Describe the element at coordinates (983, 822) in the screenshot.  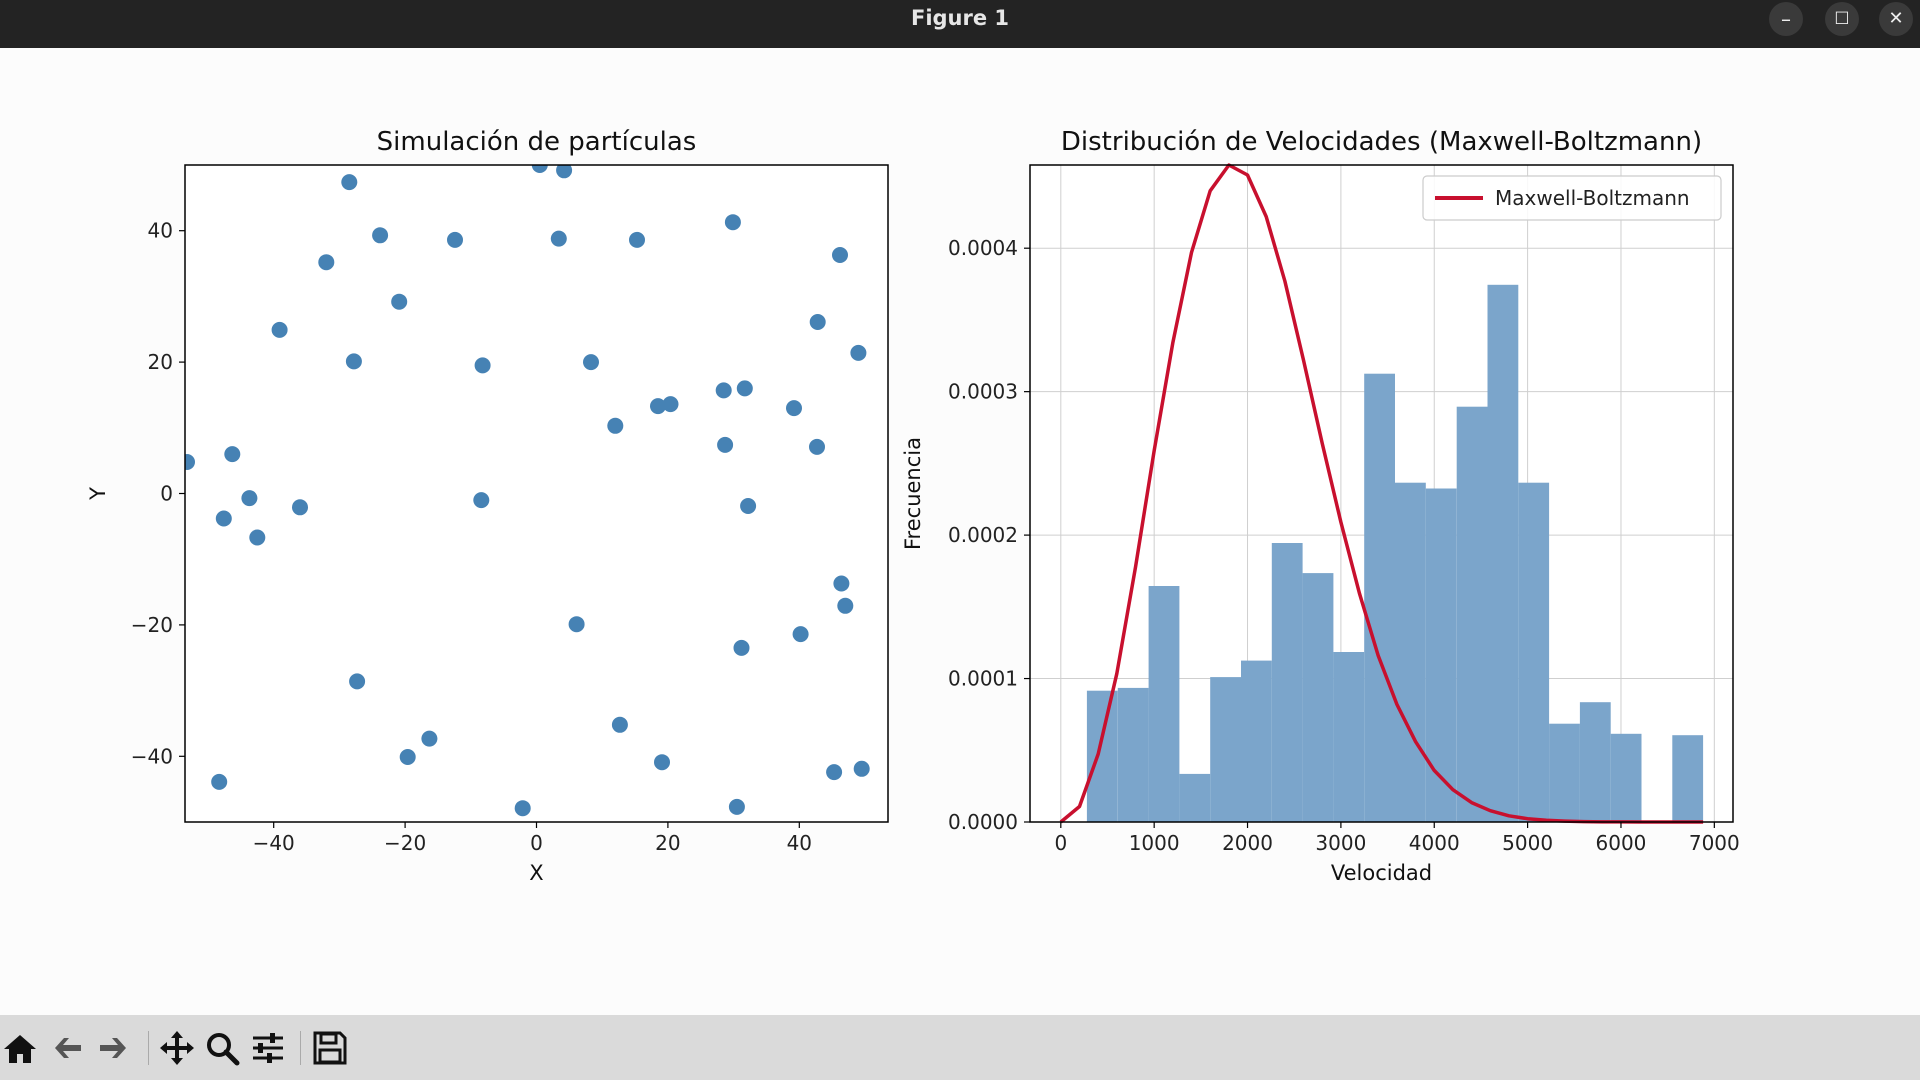
I see `y-tick-label: 0.0000` at that location.